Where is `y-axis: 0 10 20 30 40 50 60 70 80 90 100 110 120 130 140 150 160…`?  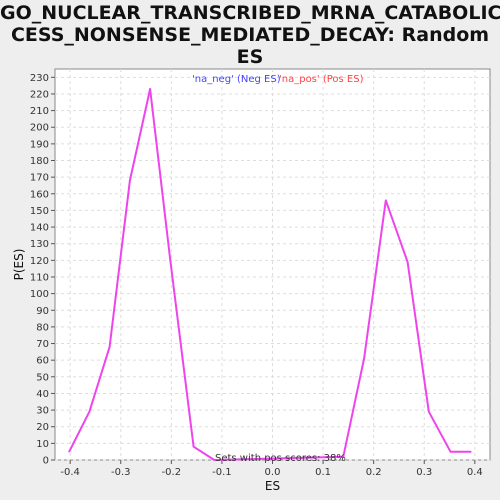 y-axis: 0 10 20 30 40 50 60 70 80 90 100 110 120 130 140 150 160… is located at coordinates (42, 270).